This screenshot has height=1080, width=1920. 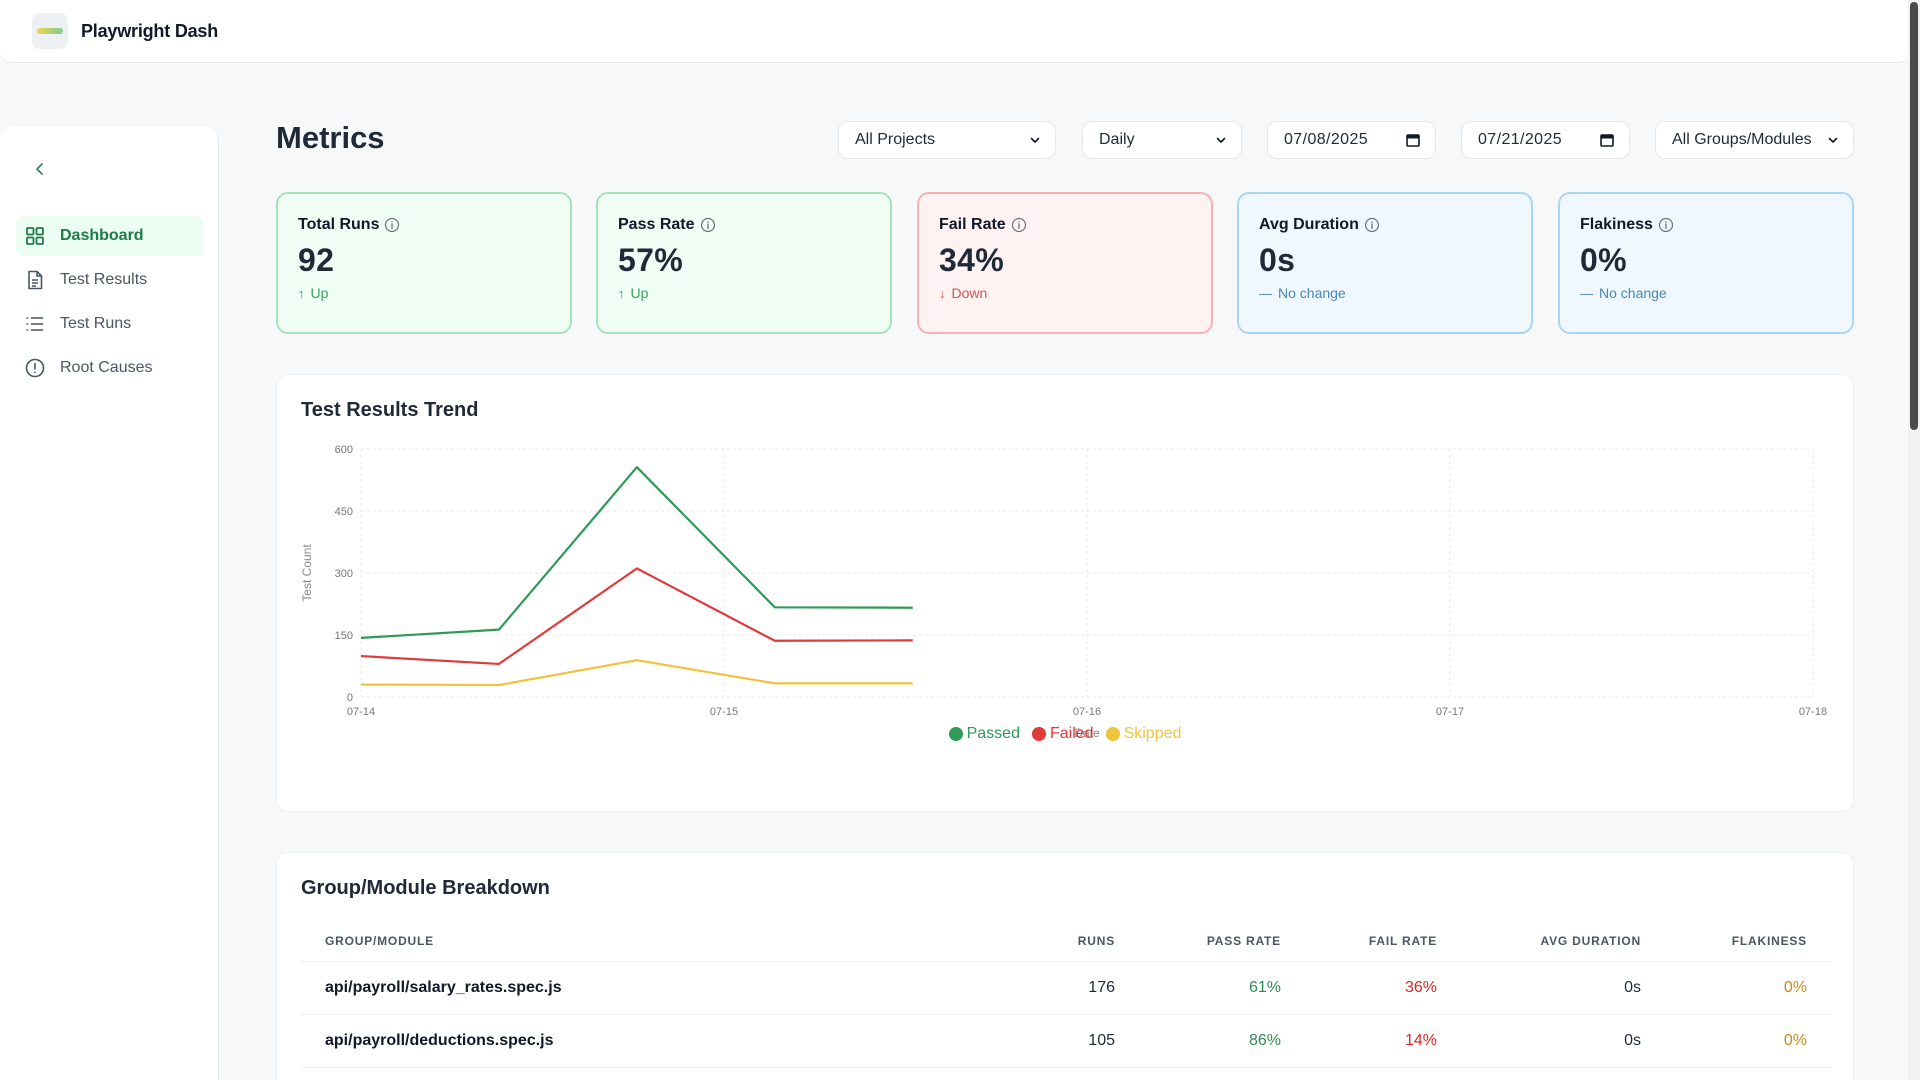 What do you see at coordinates (650, 260) in the screenshot?
I see `stat-value: 57%` at bounding box center [650, 260].